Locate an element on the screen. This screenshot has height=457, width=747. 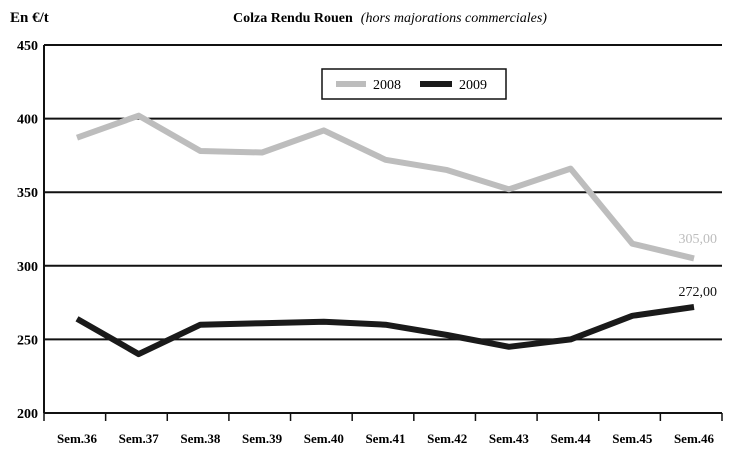
data-label-2009-last: 272,00 is located at coordinates (698, 292).